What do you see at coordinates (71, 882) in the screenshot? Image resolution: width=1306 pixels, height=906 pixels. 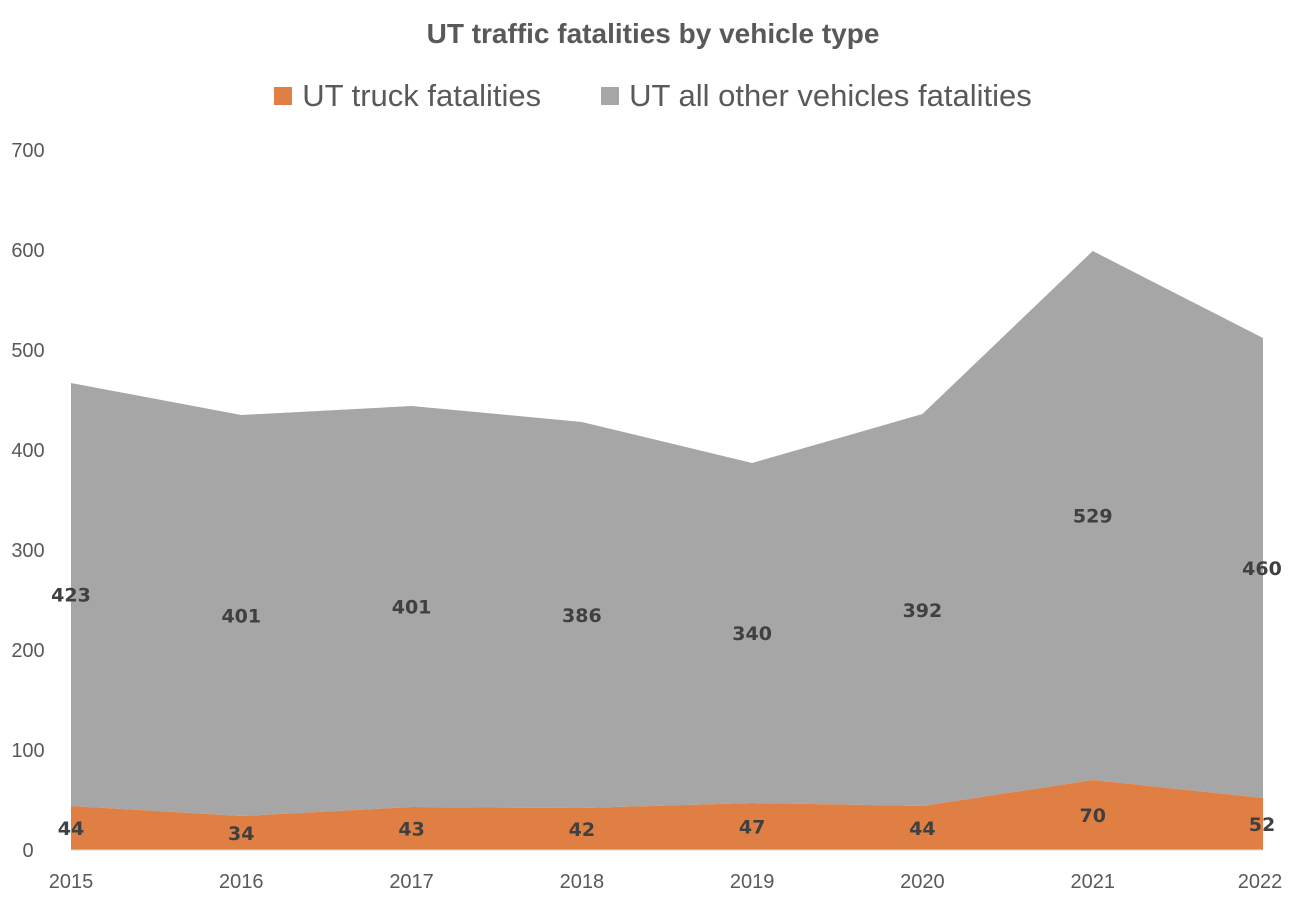 I see `x-tick-label: 2015` at bounding box center [71, 882].